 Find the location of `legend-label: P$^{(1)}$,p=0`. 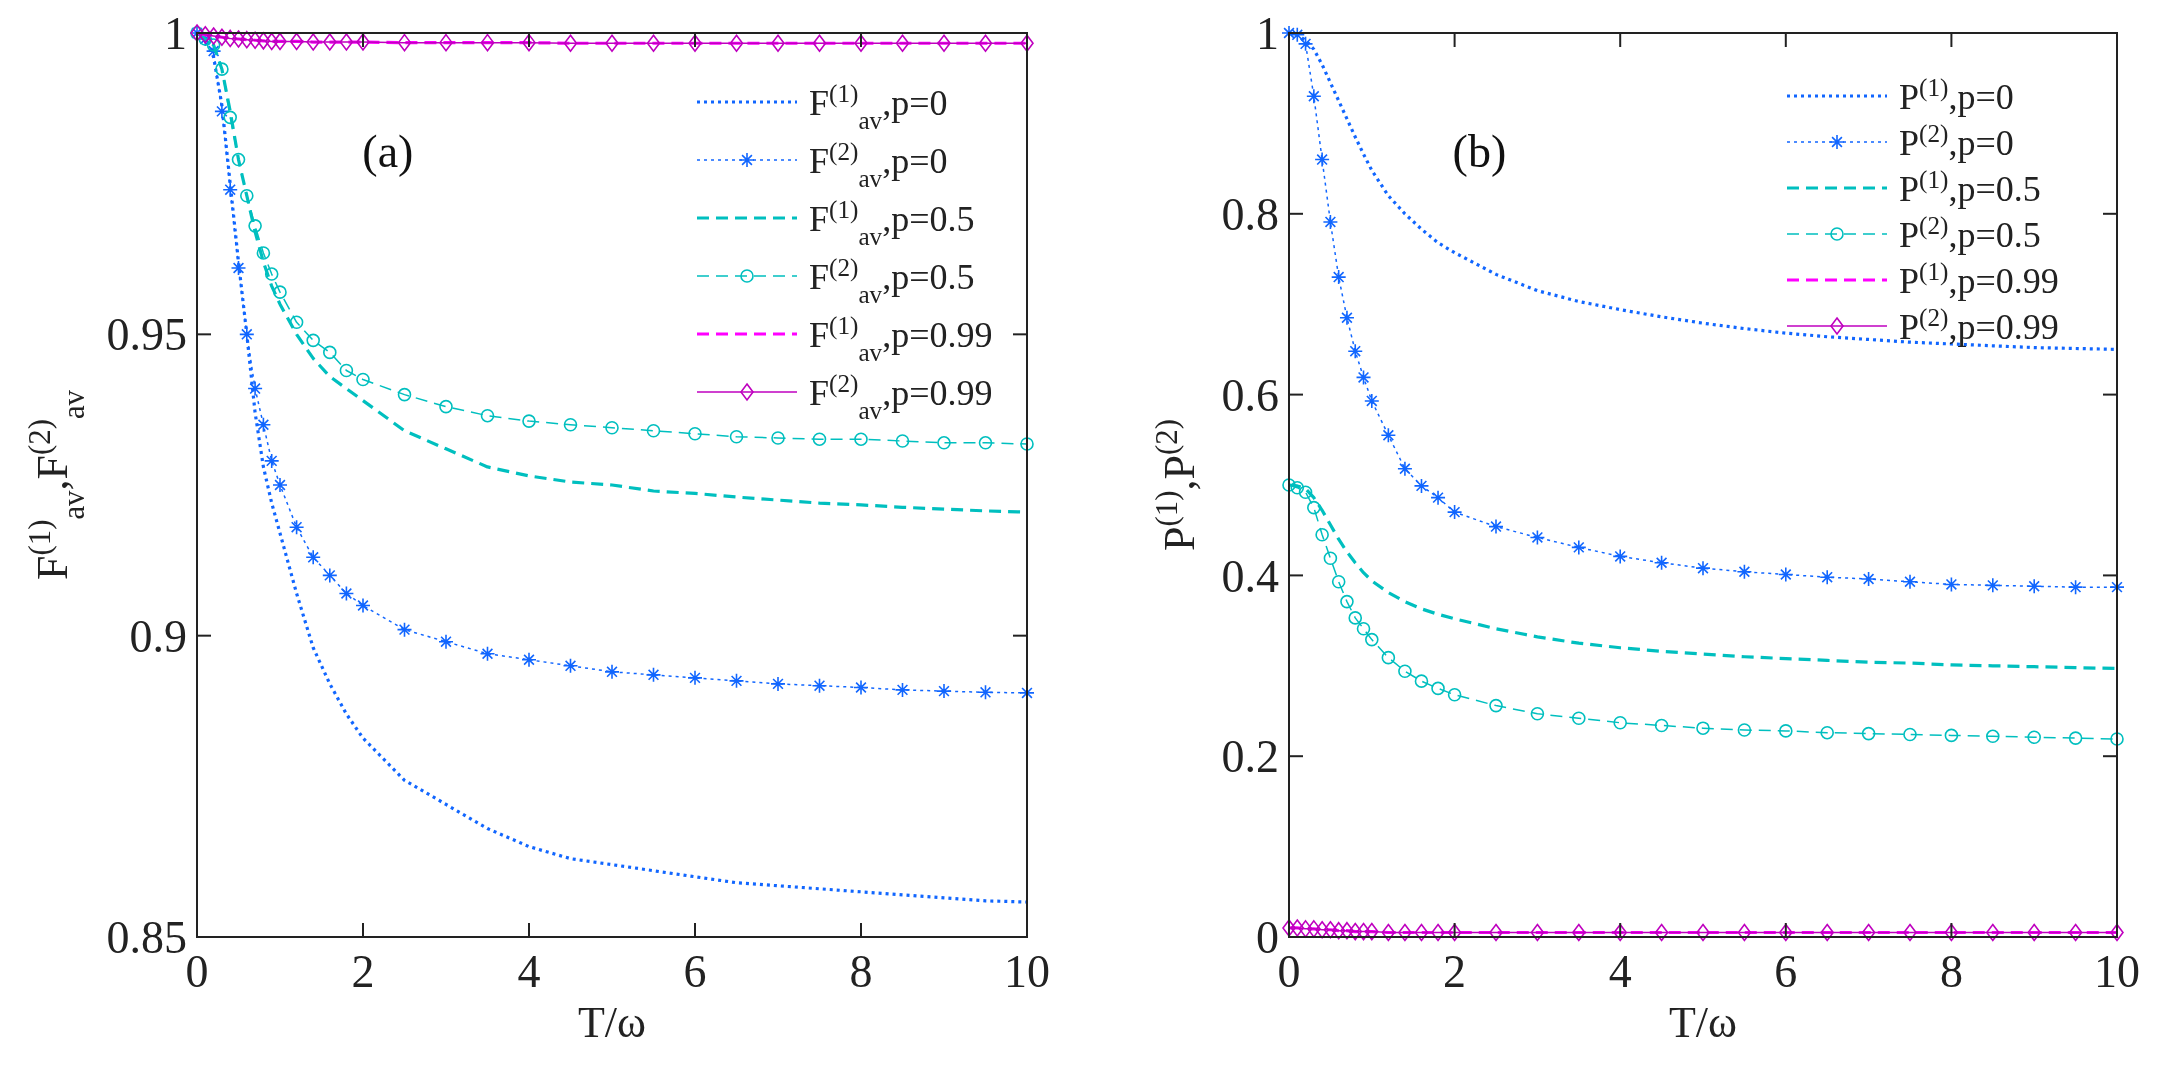

legend-label: P$^{(1)}$,p=0 is located at coordinates (1956, 95).